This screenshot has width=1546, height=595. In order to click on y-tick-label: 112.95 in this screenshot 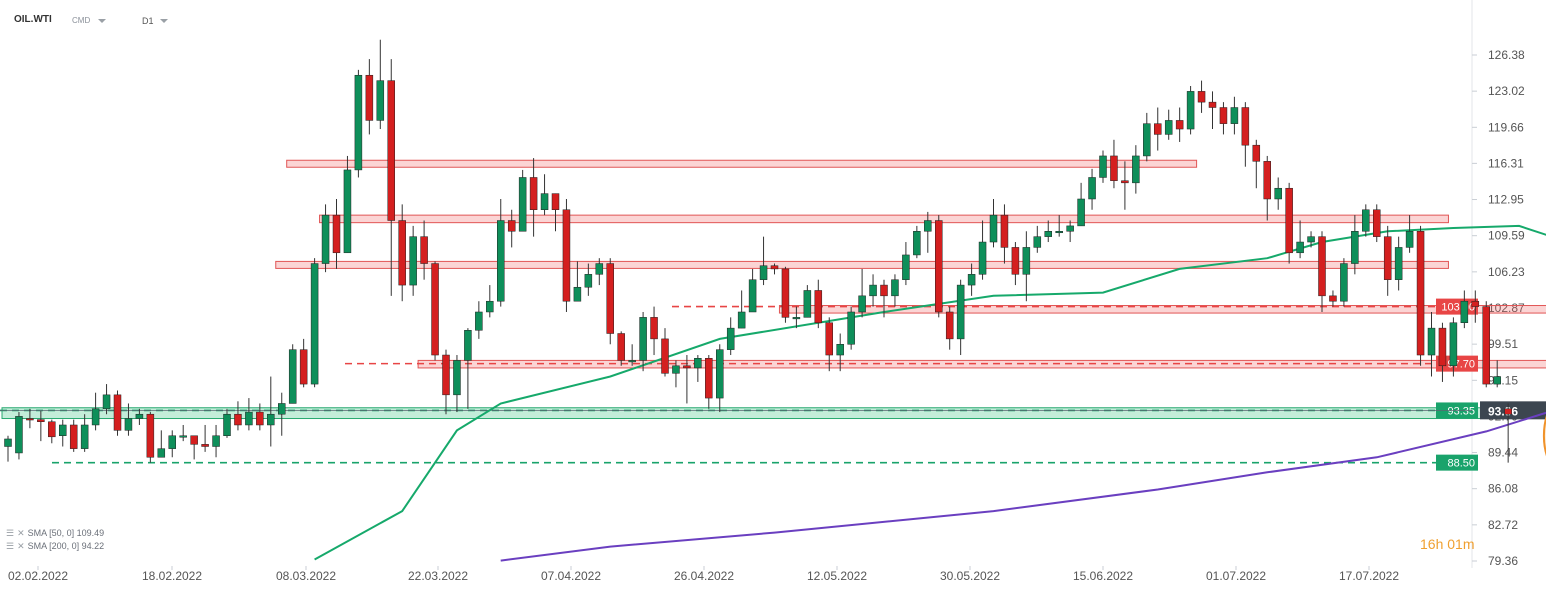, I will do `click(1506, 200)`.